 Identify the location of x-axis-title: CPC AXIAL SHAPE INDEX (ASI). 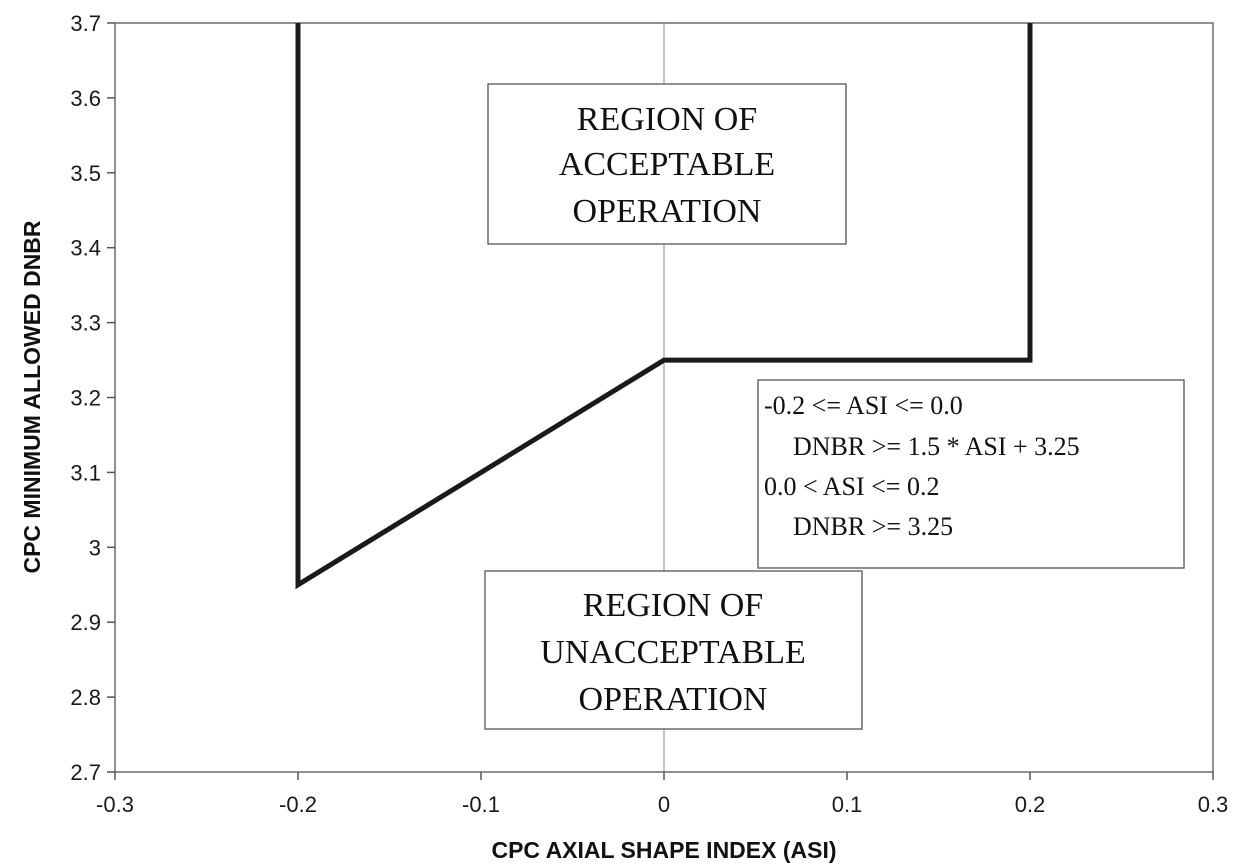
(663, 850).